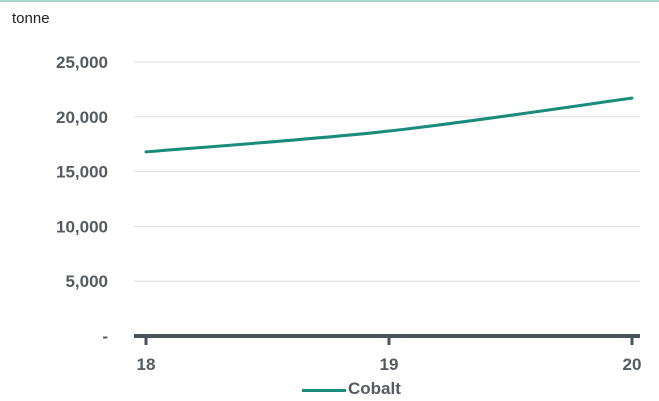 The image size is (659, 401). Describe the element at coordinates (105, 336) in the screenshot. I see `y-tick-label: -` at that location.